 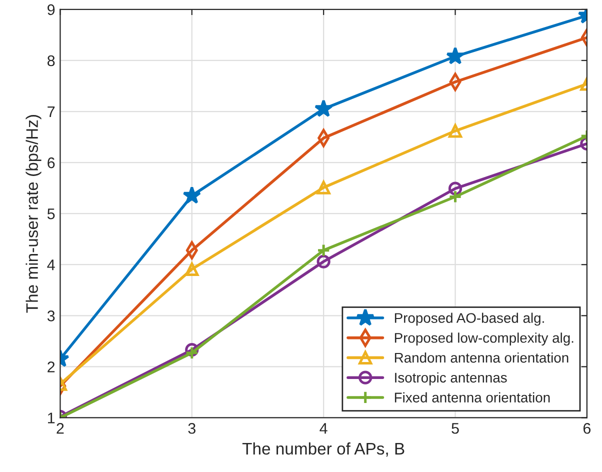 I want to click on x-tick-label: 6, so click(x=587, y=428).